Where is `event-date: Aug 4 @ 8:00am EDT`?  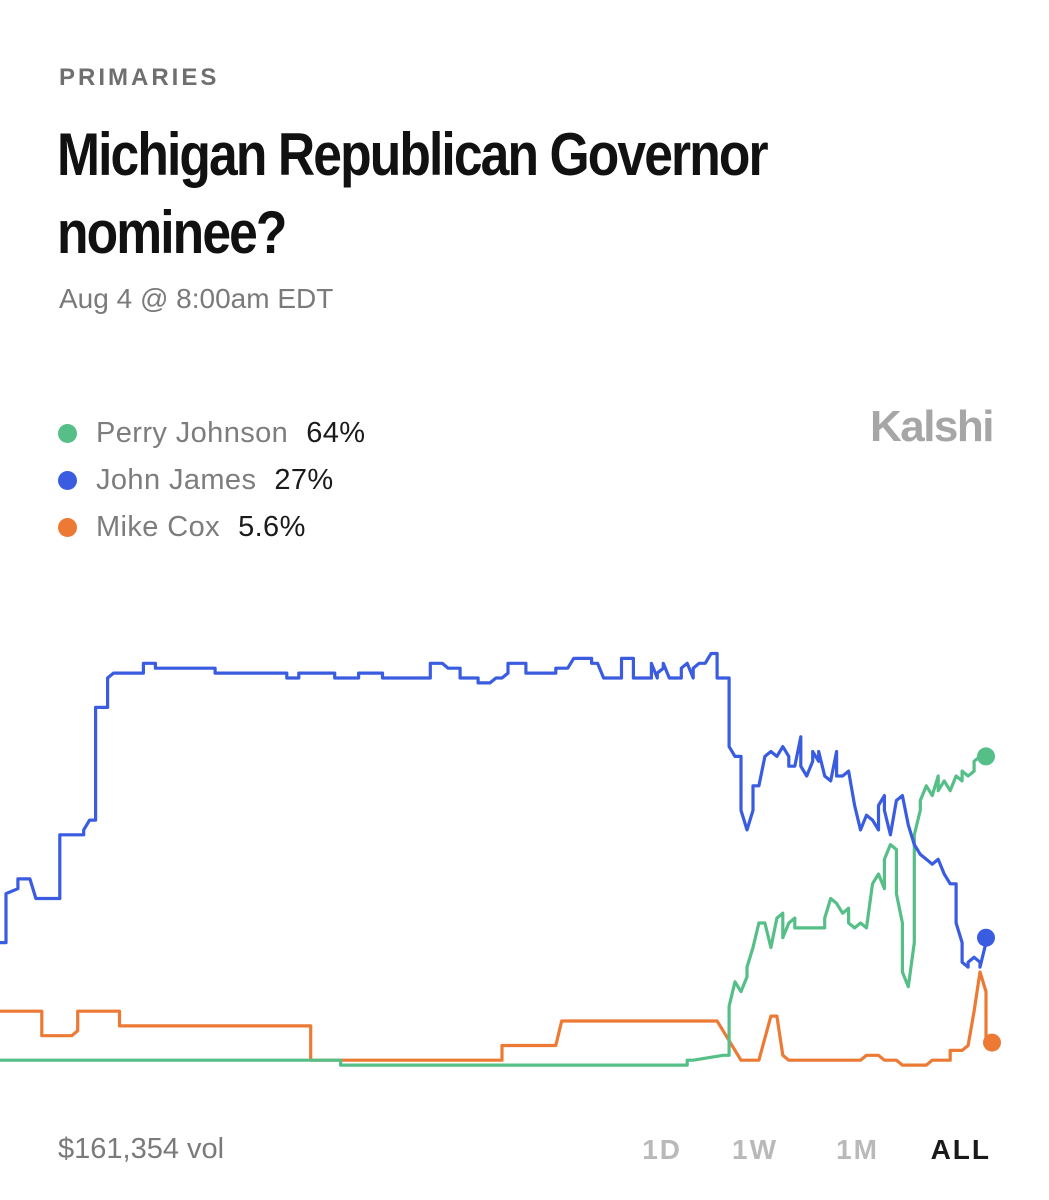 event-date: Aug 4 @ 8:00am EDT is located at coordinates (196, 298).